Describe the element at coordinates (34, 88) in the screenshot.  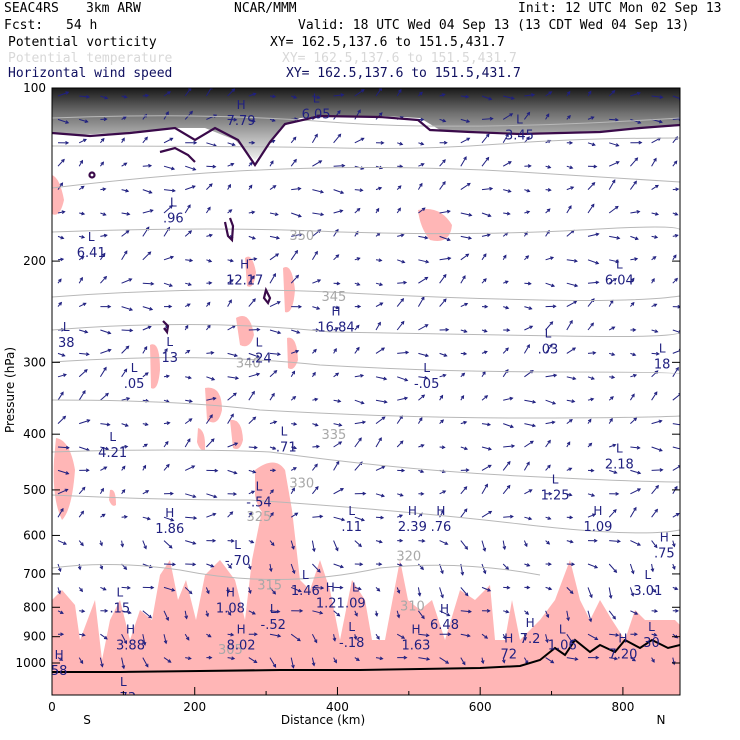
I see `y-tick-label-100: 100` at that location.